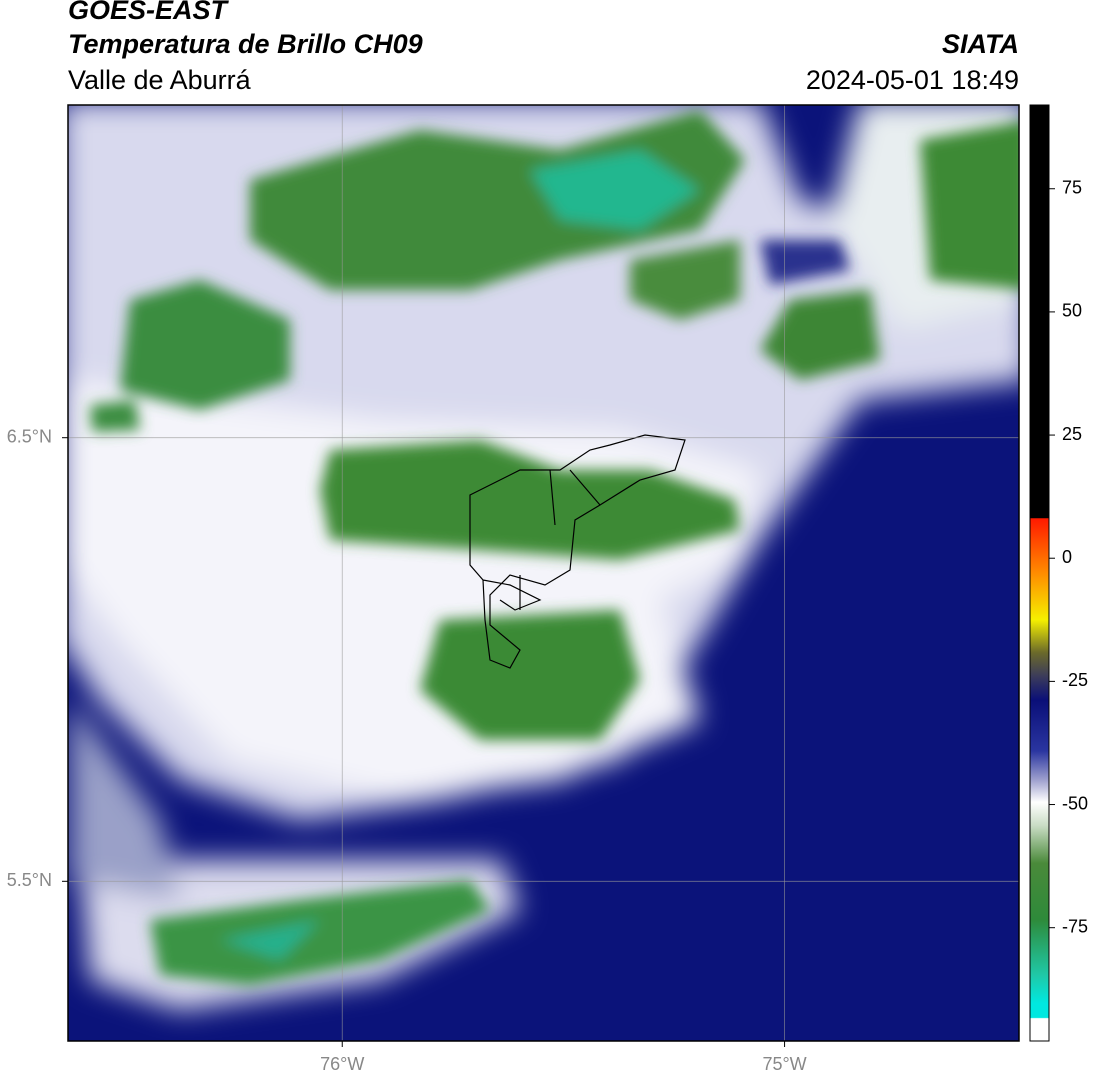  What do you see at coordinates (577, 551) in the screenshot?
I see `municipal-boundaries` at bounding box center [577, 551].